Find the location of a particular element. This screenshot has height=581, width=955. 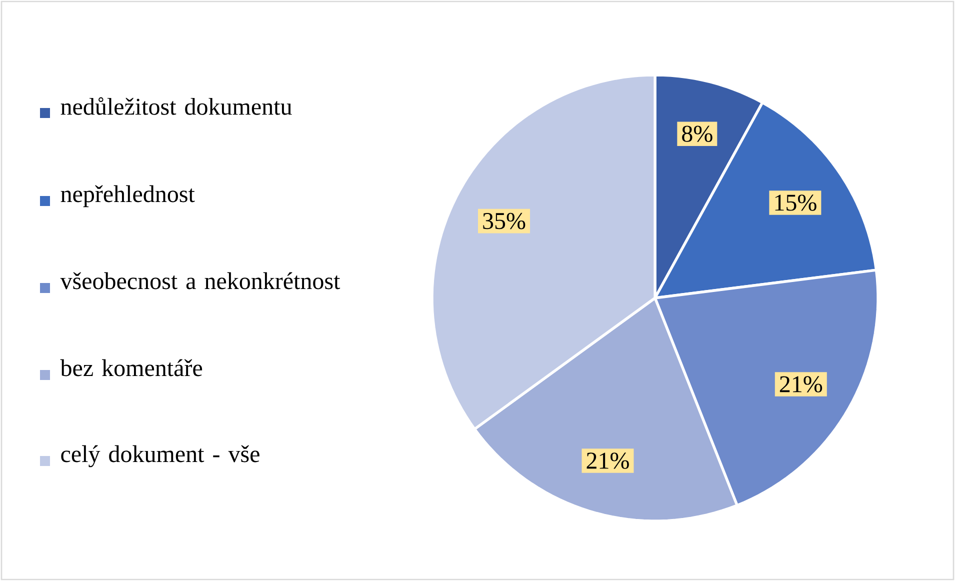

legend-label: nepřehlednost is located at coordinates (127, 196).